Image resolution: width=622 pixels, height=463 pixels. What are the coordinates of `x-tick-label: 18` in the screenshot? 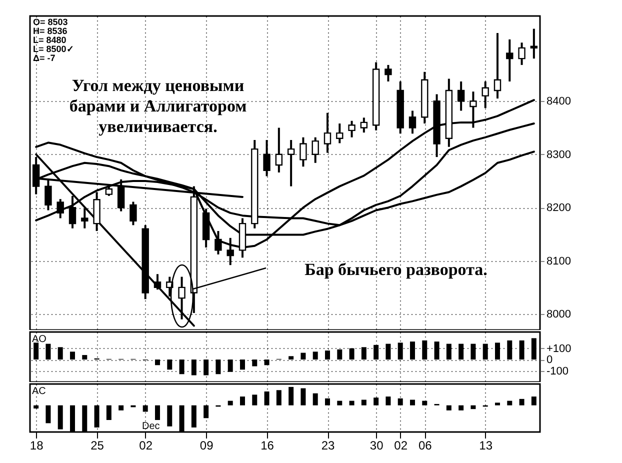 It's located at (37, 445).